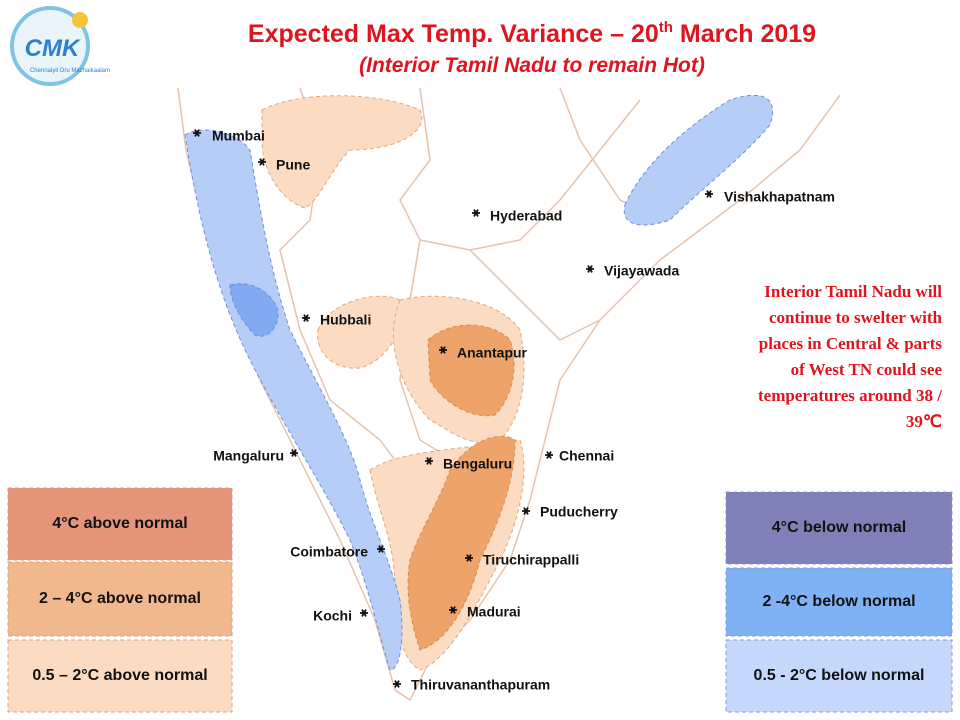  I want to click on title-main: Expected Max Temp. Variance – 20, so click(453, 34).